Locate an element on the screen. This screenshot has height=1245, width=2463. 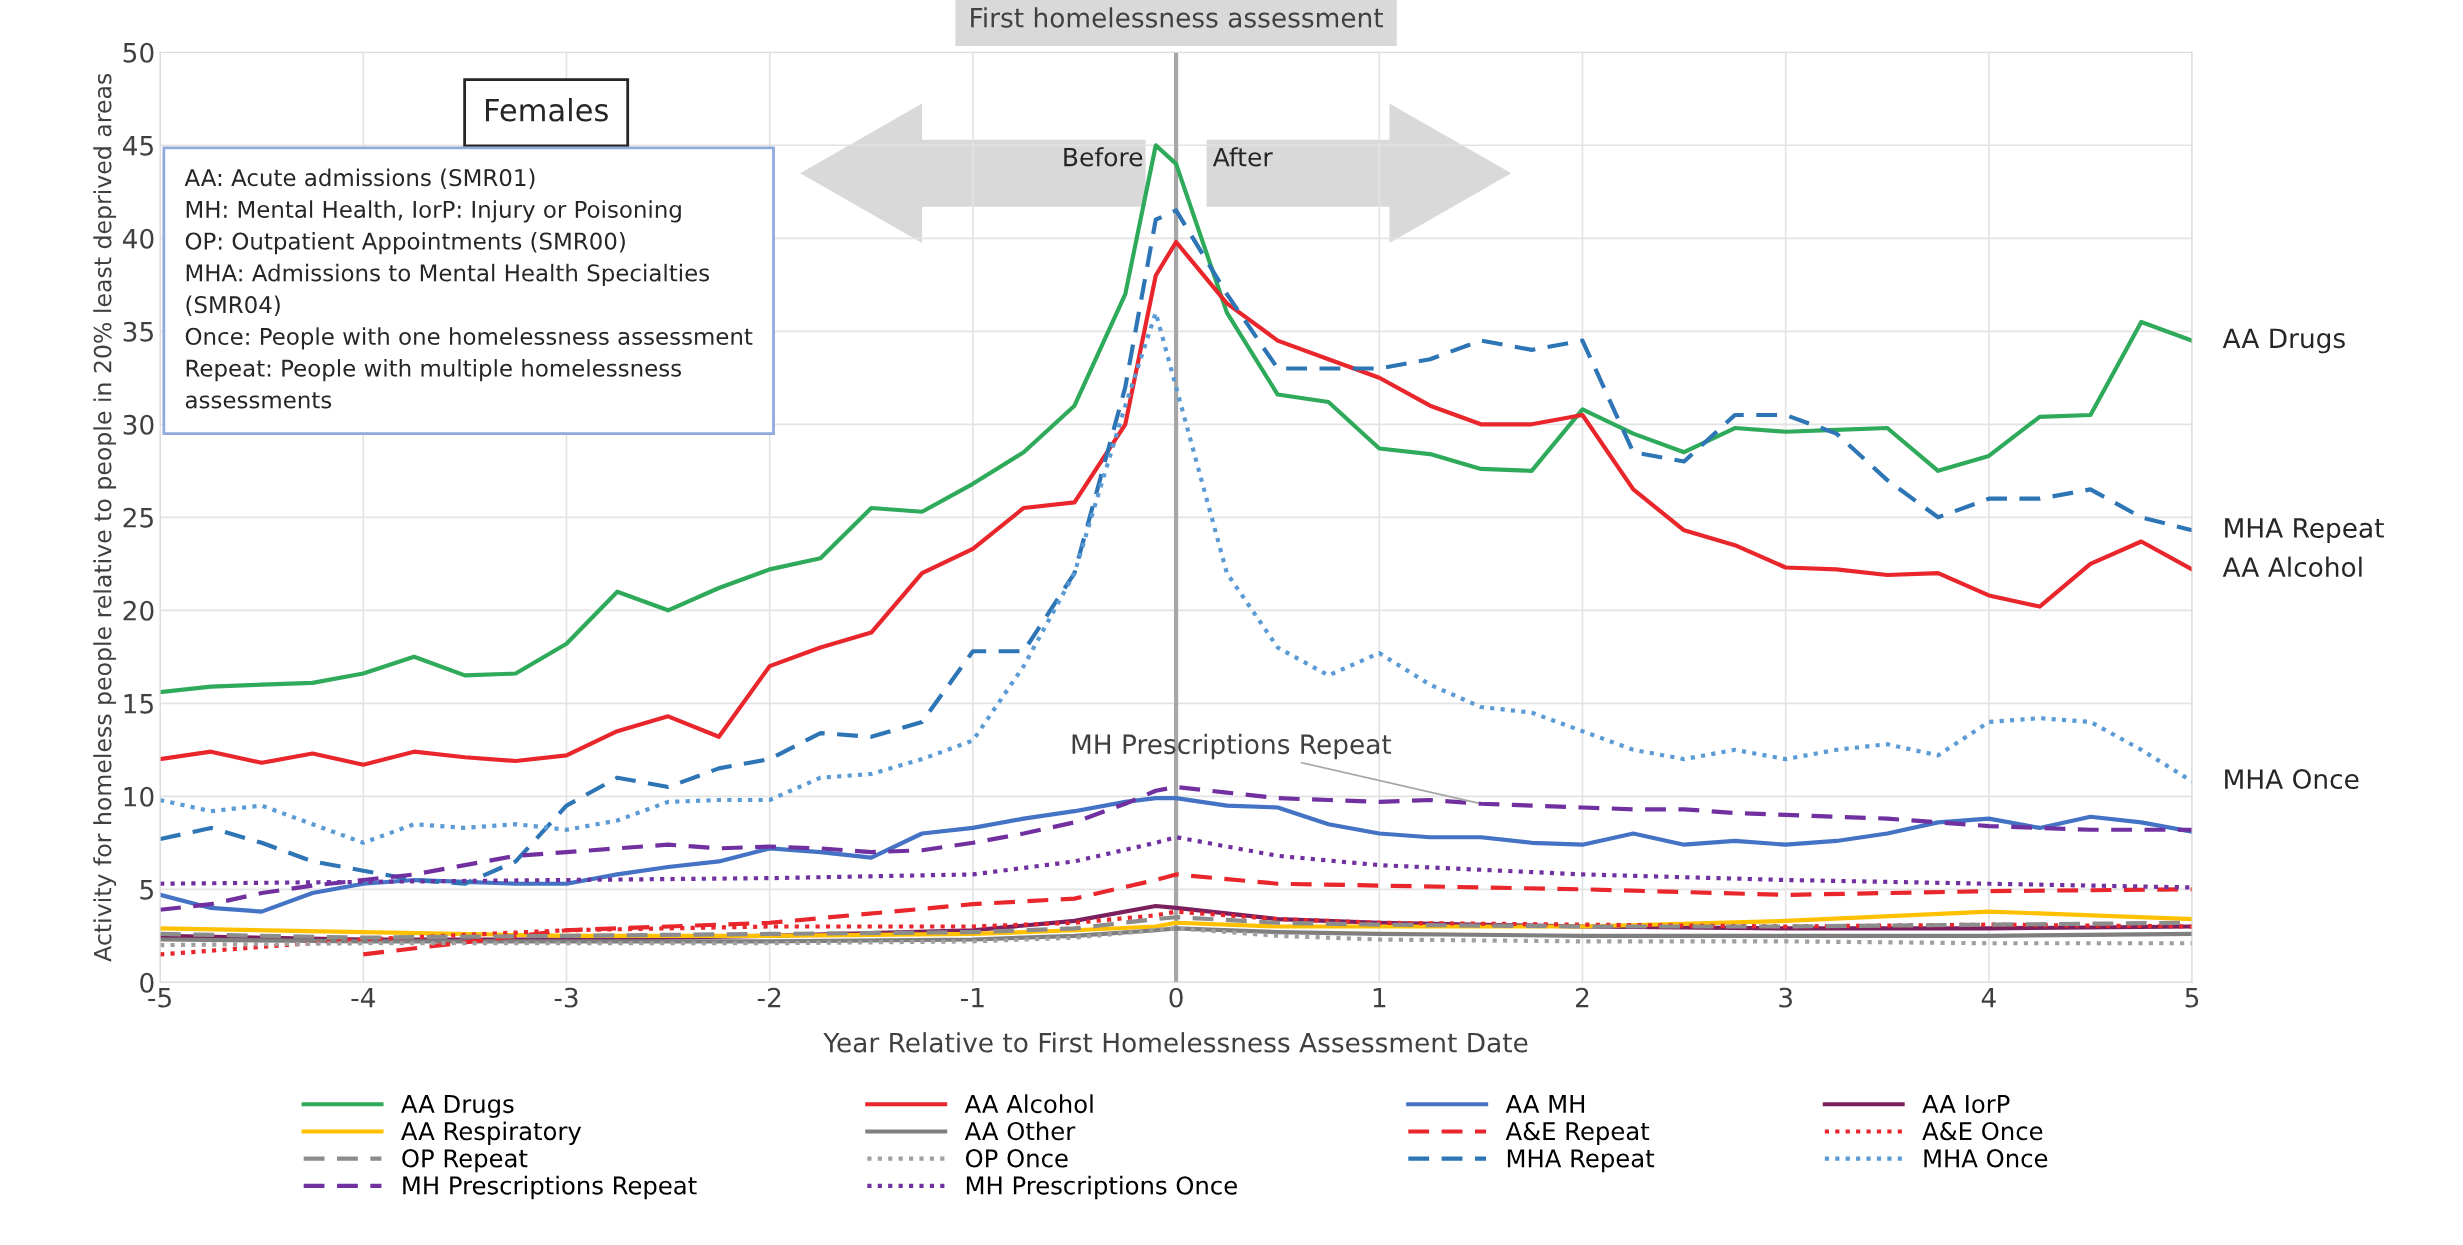
annotation: Before is located at coordinates (1103, 157).